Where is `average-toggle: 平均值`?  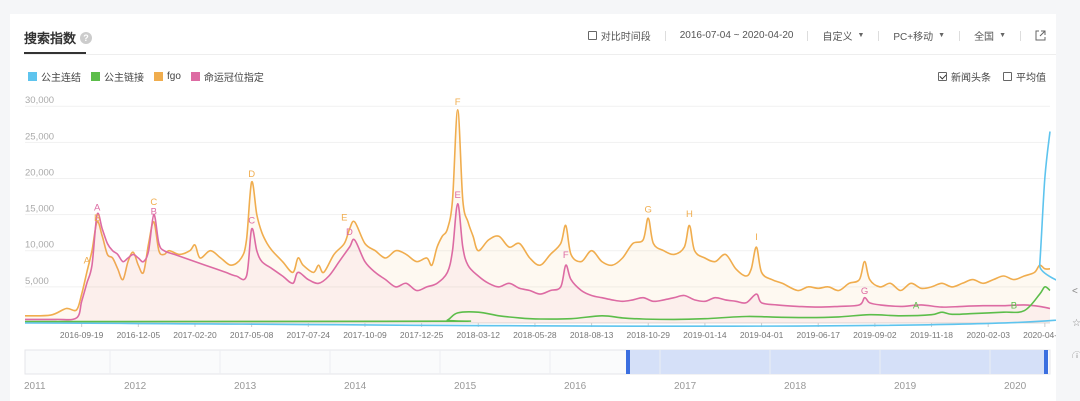 average-toggle: 平均值 is located at coordinates (1024, 76).